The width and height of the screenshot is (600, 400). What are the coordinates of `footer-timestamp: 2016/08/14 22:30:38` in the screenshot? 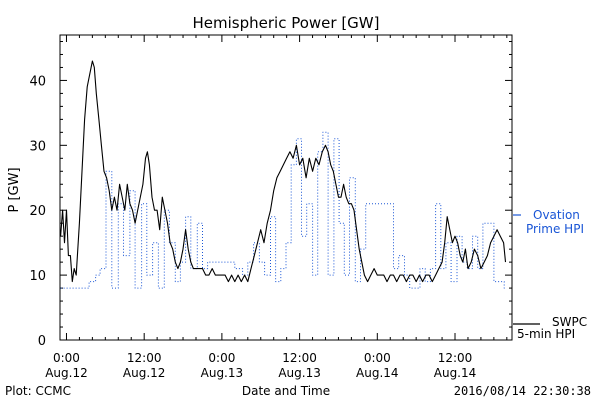 It's located at (522, 391).